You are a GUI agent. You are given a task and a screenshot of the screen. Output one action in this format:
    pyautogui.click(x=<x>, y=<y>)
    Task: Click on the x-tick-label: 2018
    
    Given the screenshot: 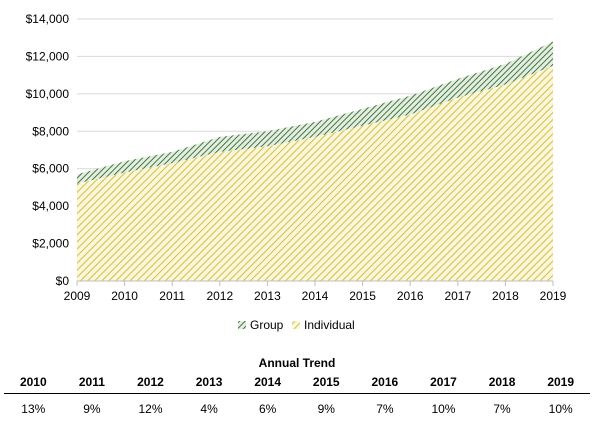 What is the action you would take?
    pyautogui.click(x=505, y=296)
    